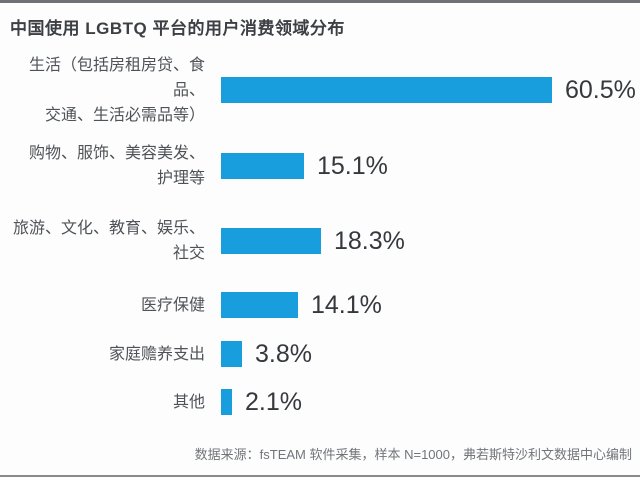  Describe the element at coordinates (102, 402) in the screenshot. I see `category-label: 其他` at that location.